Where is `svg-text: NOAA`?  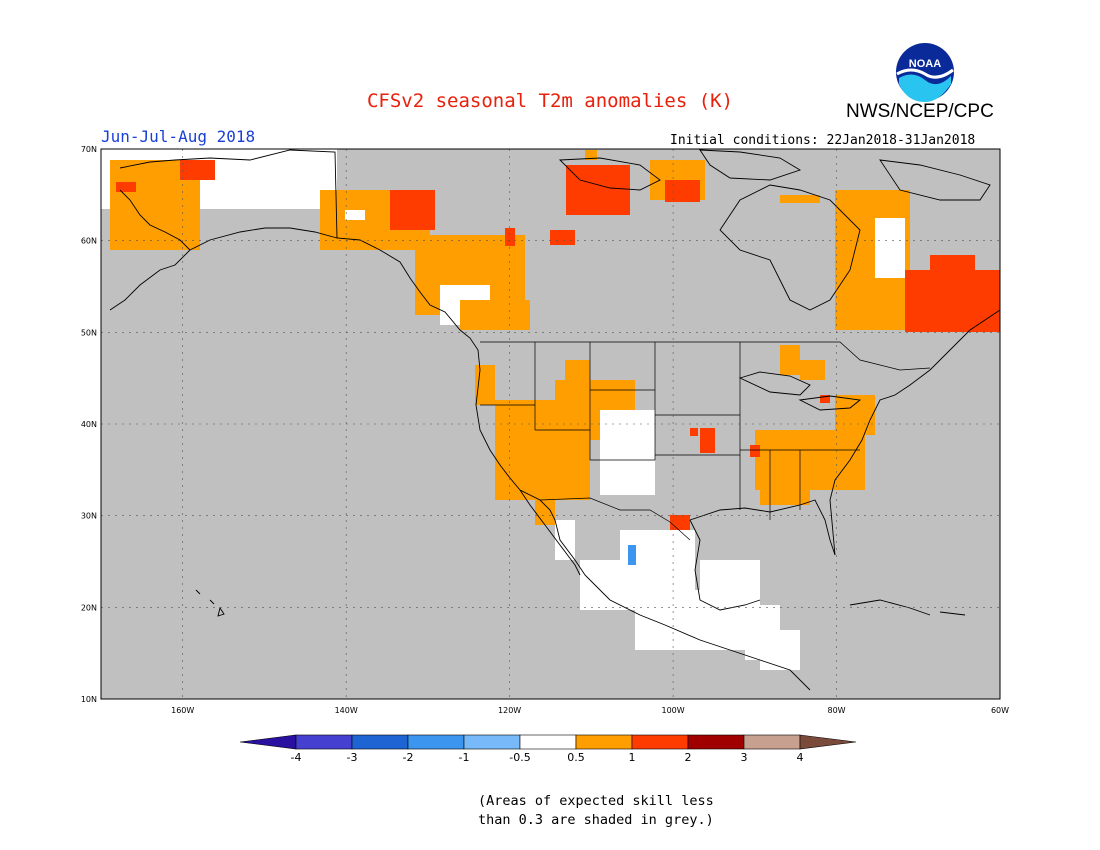
svg-text: NOAA is located at coordinates (925, 64).